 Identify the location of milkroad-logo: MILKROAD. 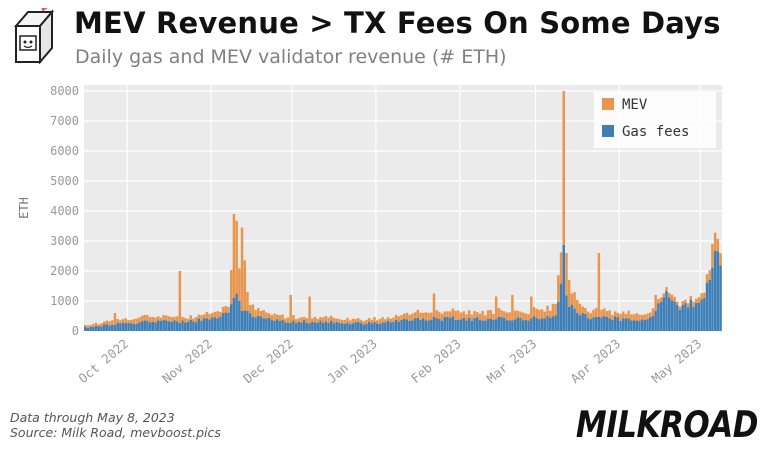
(667, 425).